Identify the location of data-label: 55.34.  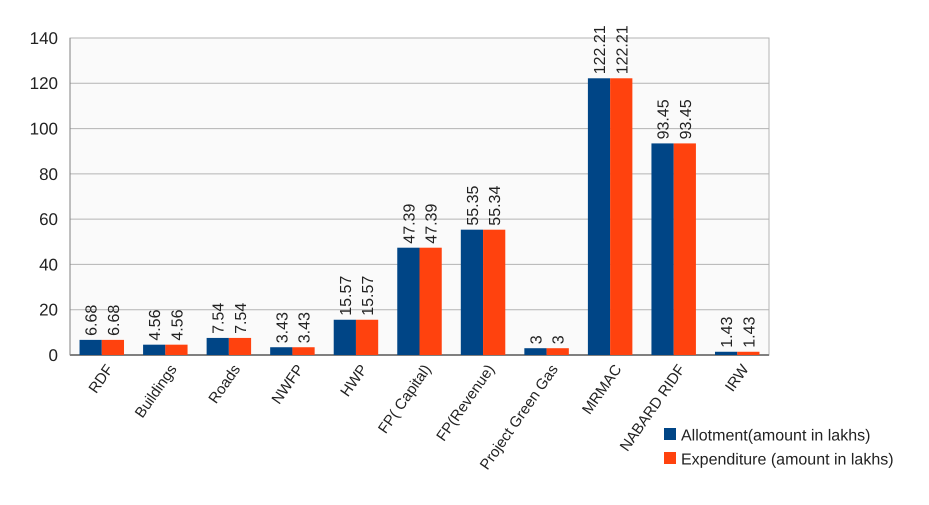
(495, 206).